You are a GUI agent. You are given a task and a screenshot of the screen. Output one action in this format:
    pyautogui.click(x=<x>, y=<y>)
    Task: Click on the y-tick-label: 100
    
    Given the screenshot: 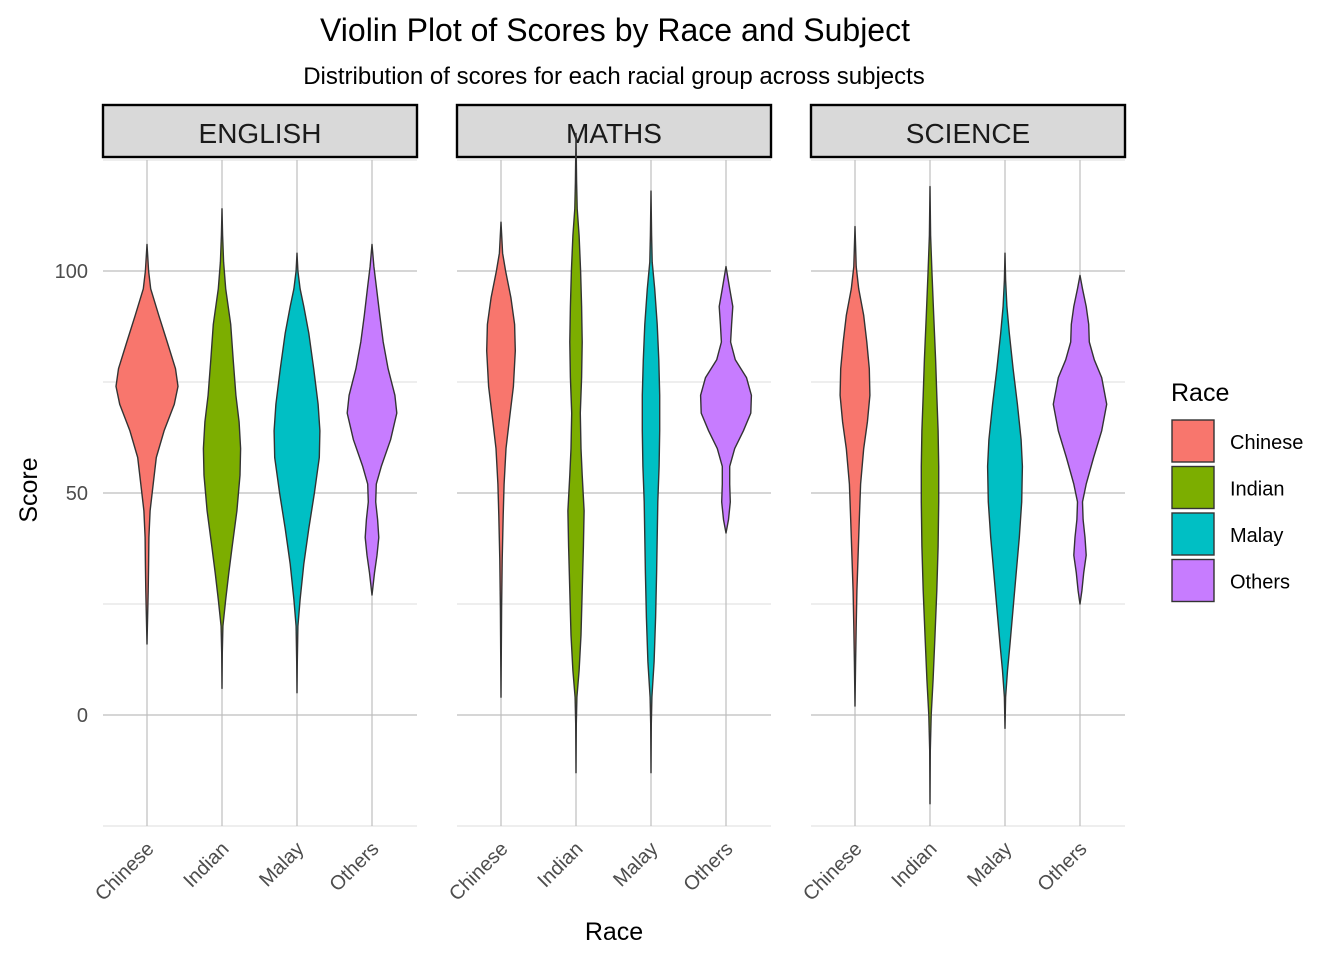 What is the action you would take?
    pyautogui.click(x=71, y=272)
    